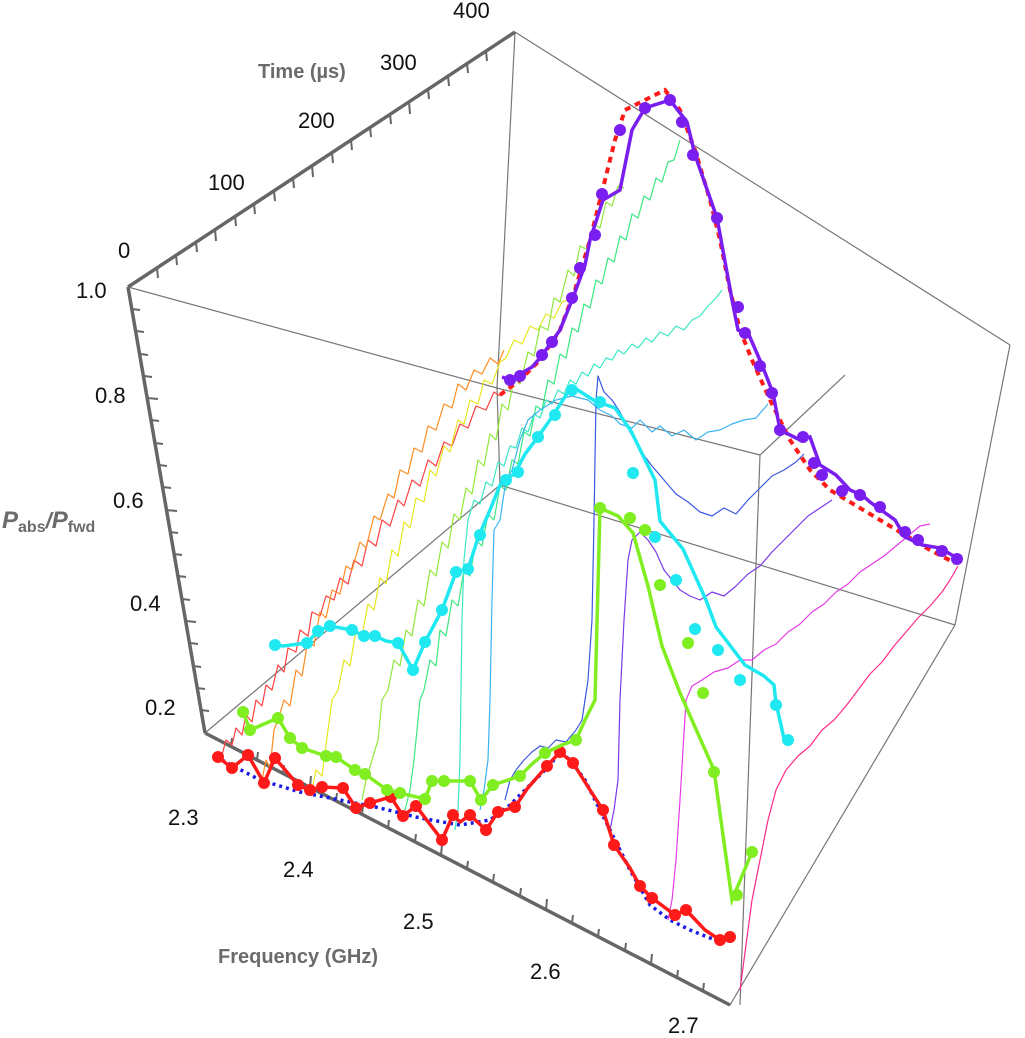 This screenshot has width=1025, height=1038. I want to click on pabs-axis-title: Pabs/Pfwd, so click(48, 521).